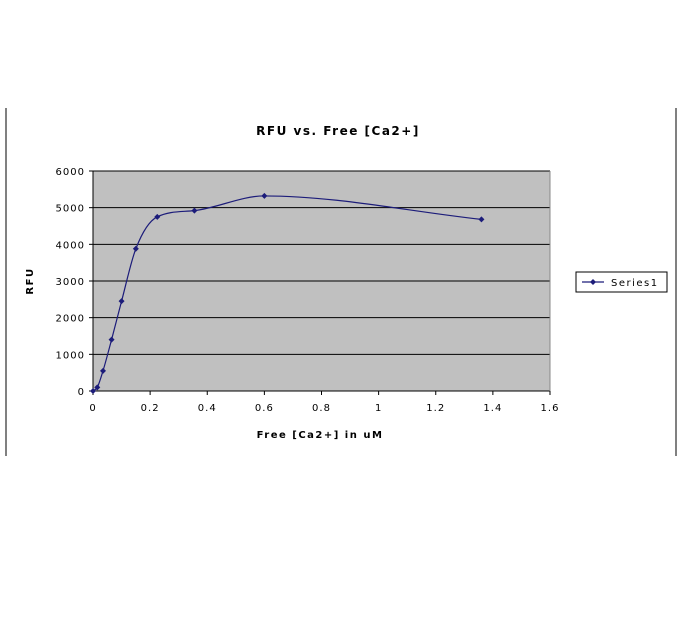 The height and width of the screenshot is (633, 682). Describe the element at coordinates (320, 435) in the screenshot. I see `x-axis-title: Free [Ca2+] in uM` at that location.